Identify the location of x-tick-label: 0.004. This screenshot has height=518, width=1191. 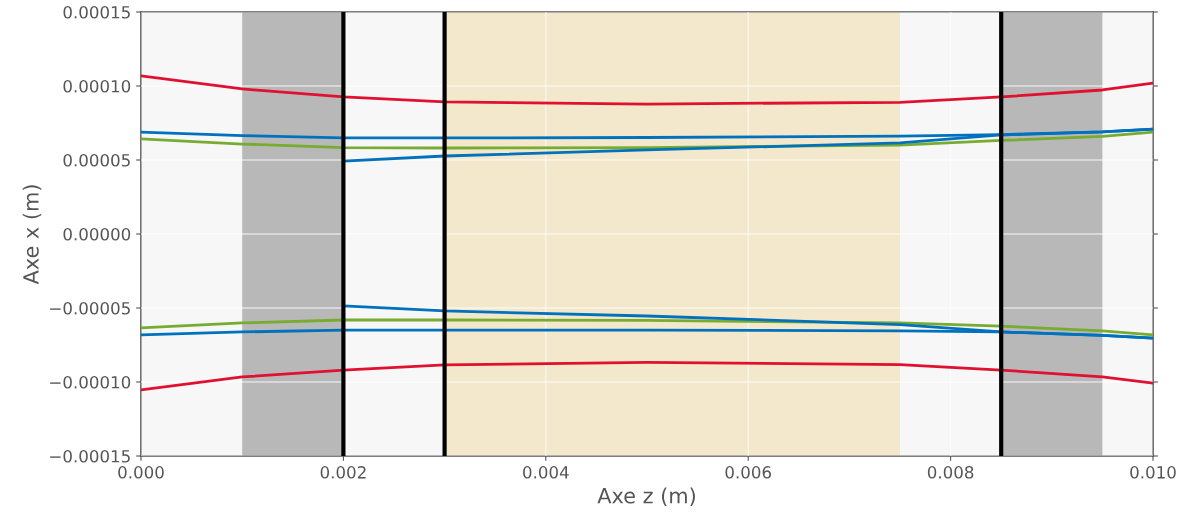
(546, 472).